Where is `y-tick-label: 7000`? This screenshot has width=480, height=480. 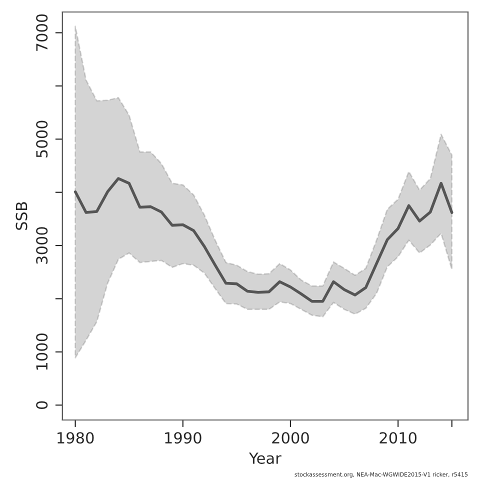
y-tick-label: 7000 is located at coordinates (42, 32).